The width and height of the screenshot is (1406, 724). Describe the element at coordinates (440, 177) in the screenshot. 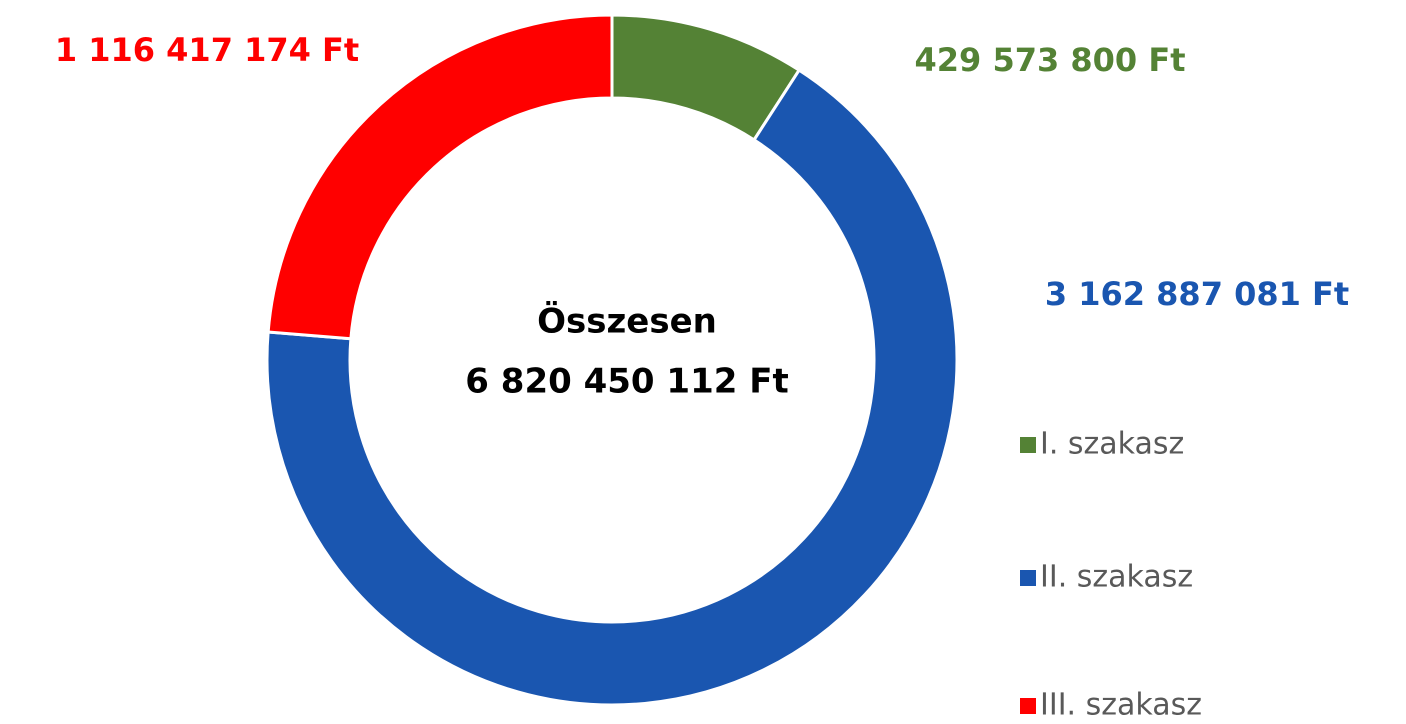

I see `donut-segment` at that location.